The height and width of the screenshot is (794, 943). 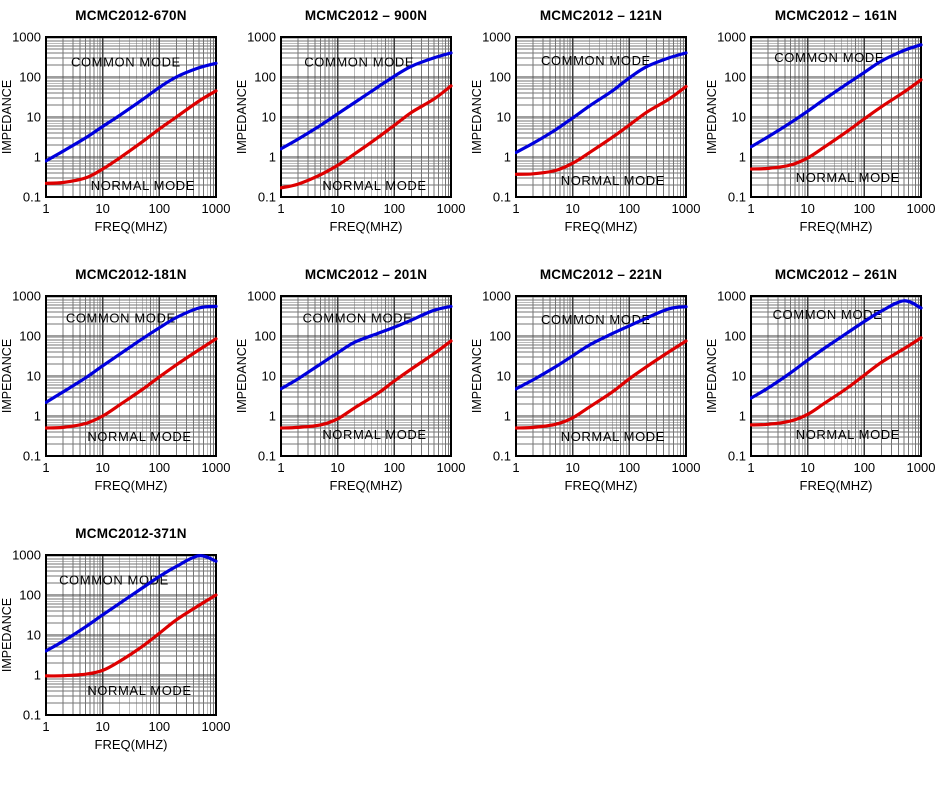 What do you see at coordinates (836, 15) in the screenshot?
I see `chart-title: MCMC2012 – 161N` at bounding box center [836, 15].